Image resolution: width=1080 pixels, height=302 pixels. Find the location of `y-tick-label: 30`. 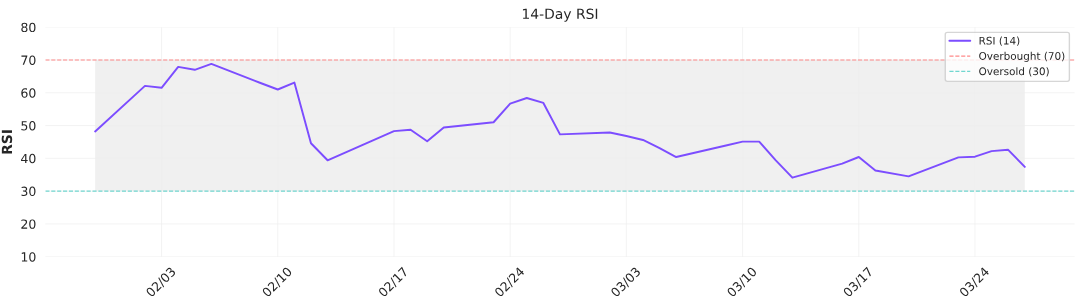

y-tick-label: 30 is located at coordinates (28, 191).